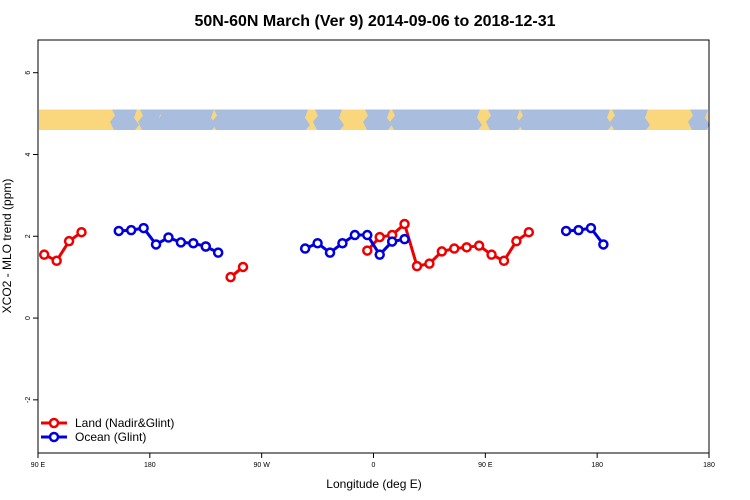 The height and width of the screenshot is (500, 750). Describe the element at coordinates (28, 154) in the screenshot. I see `y-tick-label: 4` at that location.